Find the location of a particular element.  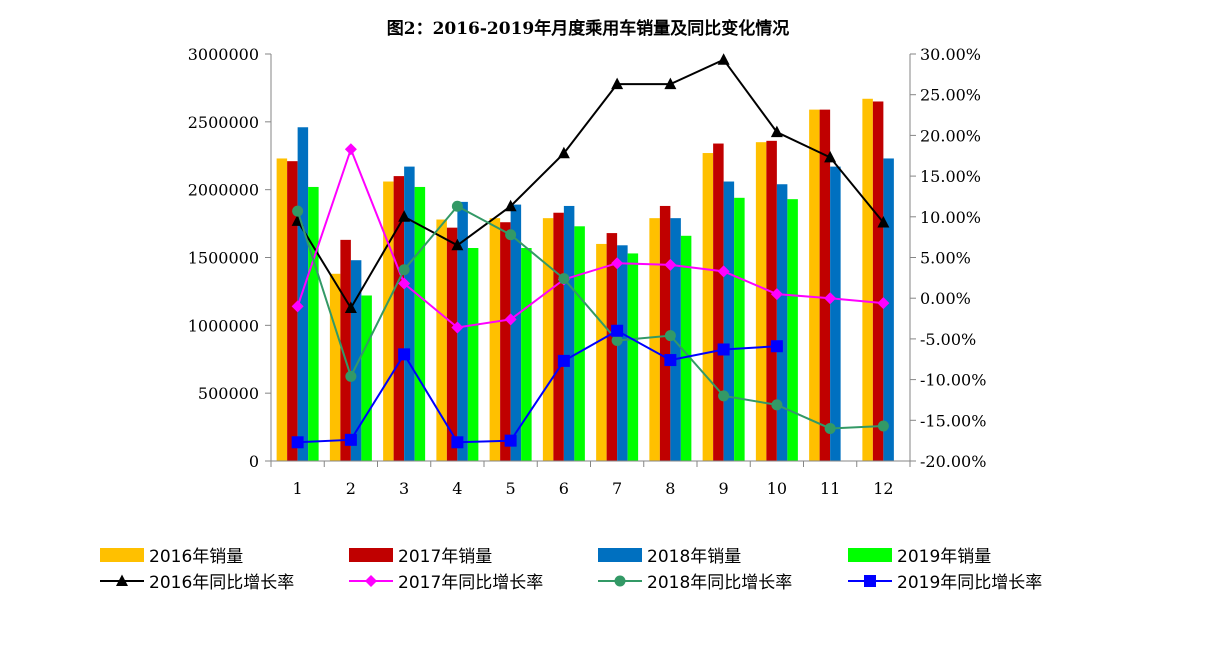

legend-label: 2016年同比增长率 is located at coordinates (221, 583).